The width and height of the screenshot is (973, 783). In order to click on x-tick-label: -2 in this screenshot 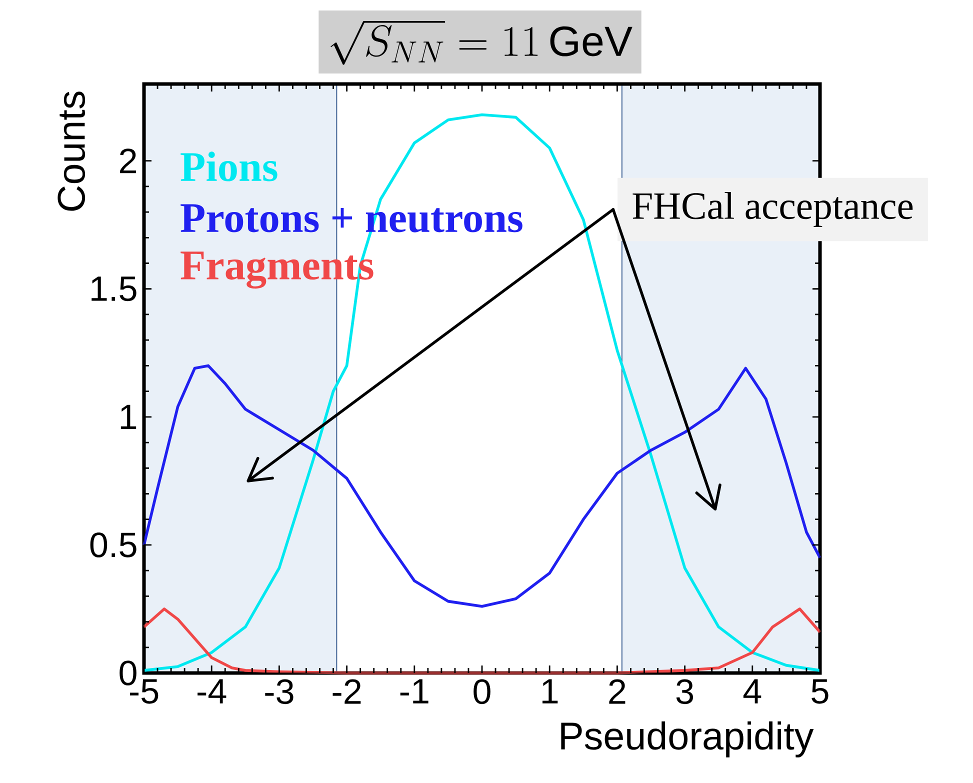, I will do `click(346, 691)`.